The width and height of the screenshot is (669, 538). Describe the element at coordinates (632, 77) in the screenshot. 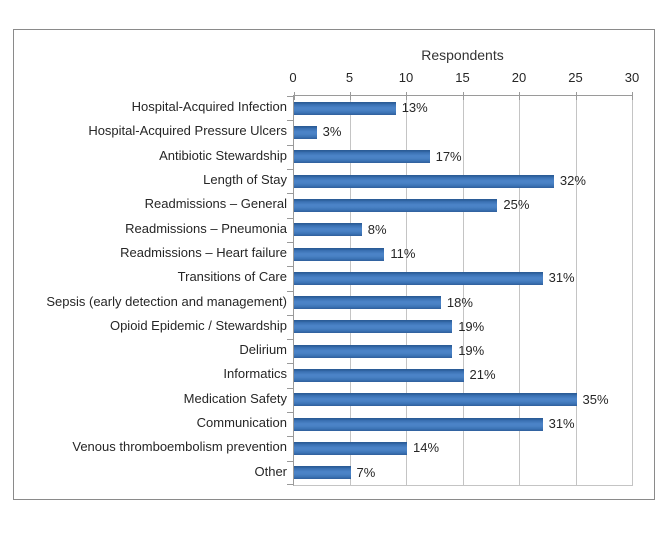

I see `x-tick-label: 30` at that location.